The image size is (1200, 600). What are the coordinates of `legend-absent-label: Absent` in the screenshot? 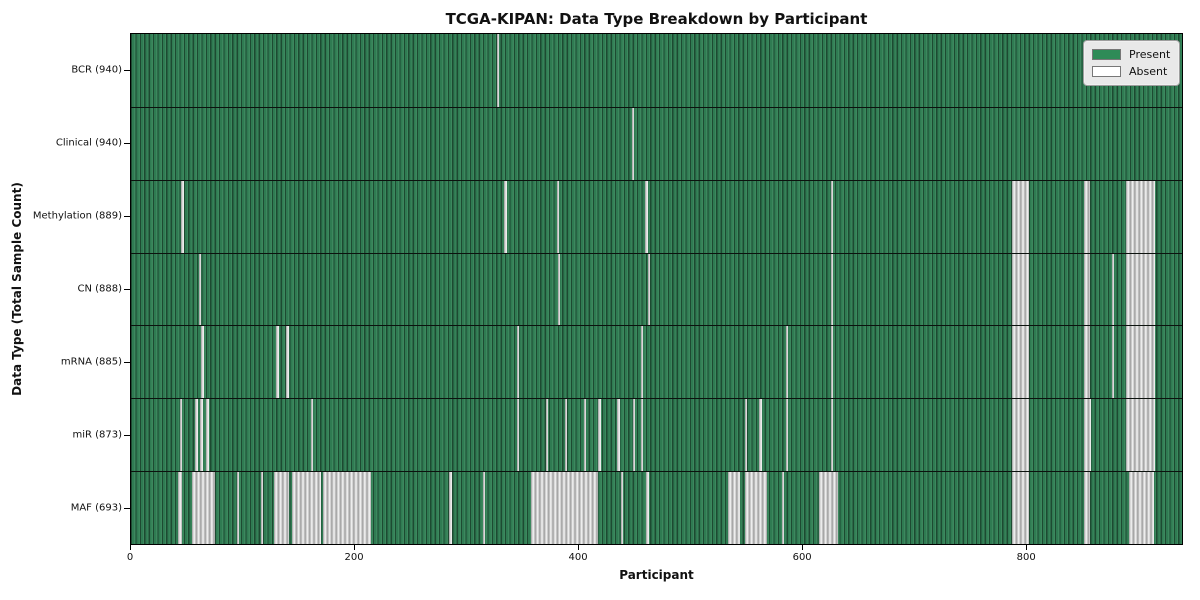 It's located at (1148, 71).